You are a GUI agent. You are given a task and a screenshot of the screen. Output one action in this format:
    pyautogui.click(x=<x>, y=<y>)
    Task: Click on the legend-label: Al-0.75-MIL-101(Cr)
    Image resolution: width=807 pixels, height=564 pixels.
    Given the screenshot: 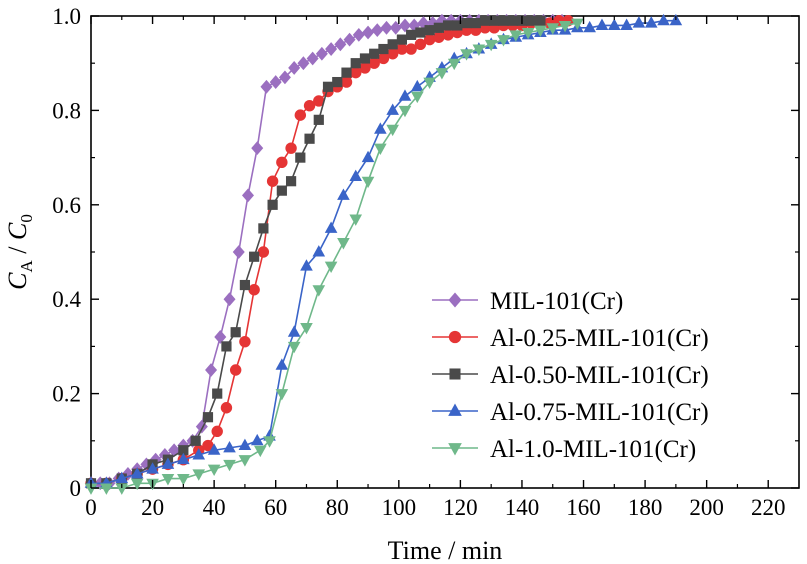 What is the action you would take?
    pyautogui.click(x=599, y=412)
    